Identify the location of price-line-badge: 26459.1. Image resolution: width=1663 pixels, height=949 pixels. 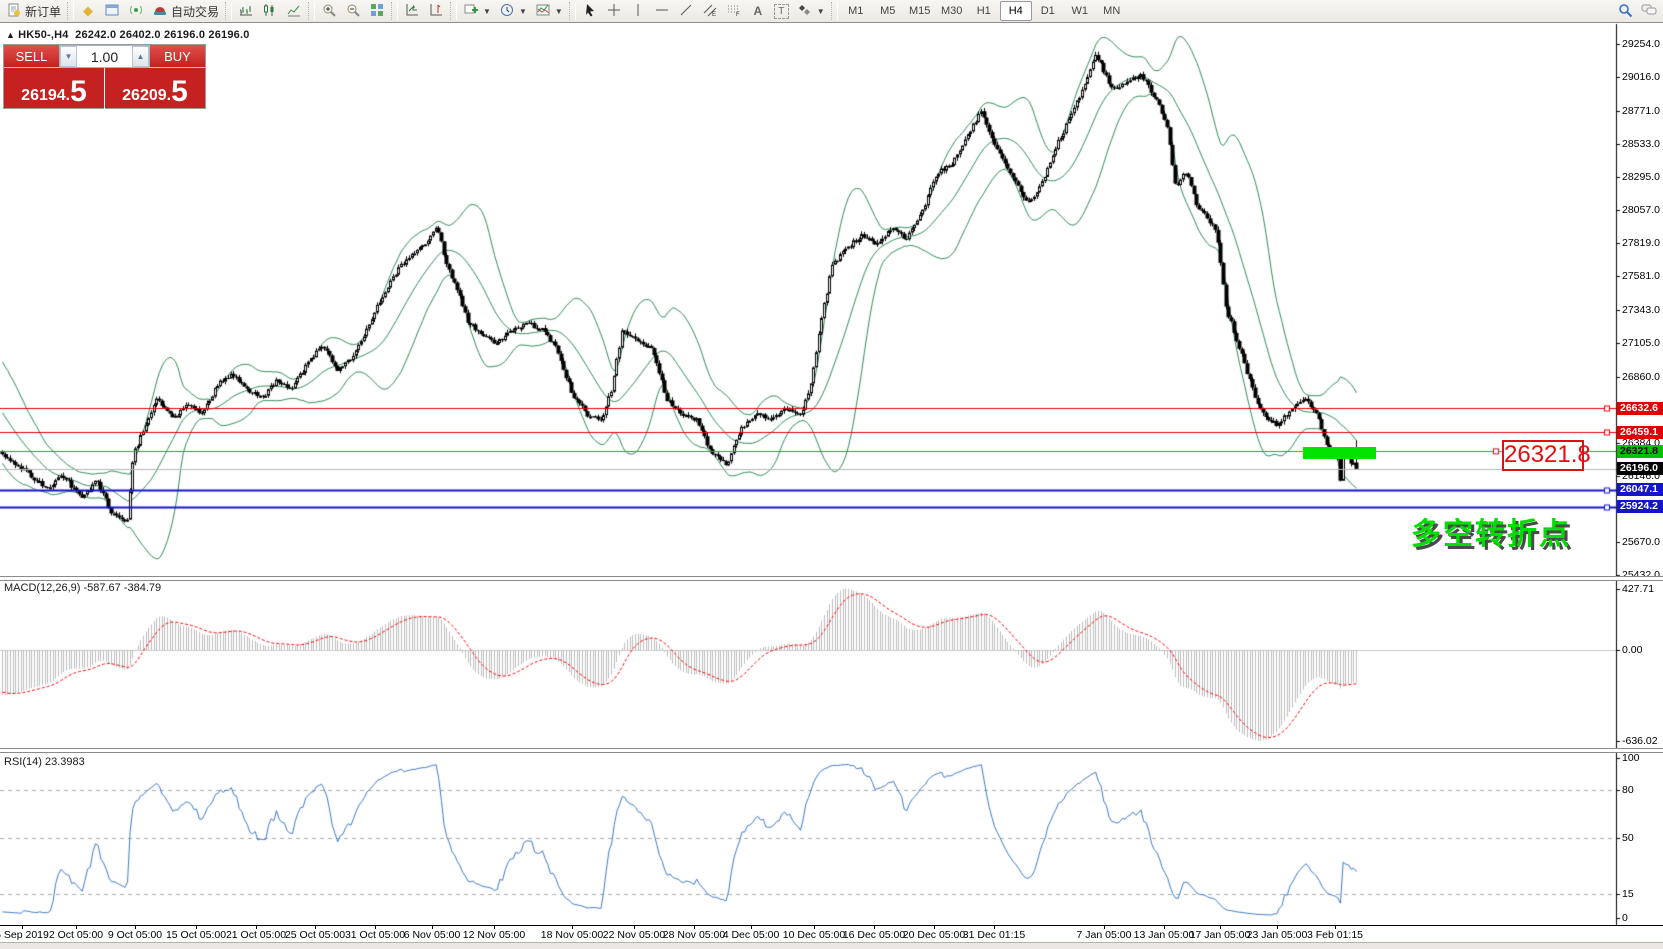
(1640, 432).